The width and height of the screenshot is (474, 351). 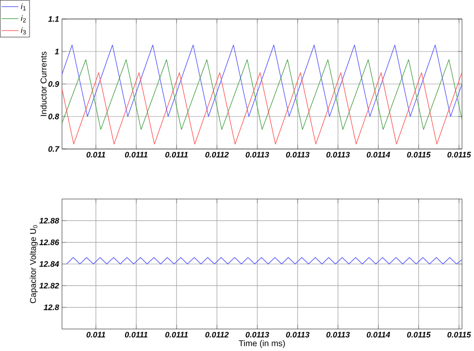 What do you see at coordinates (34, 264) in the screenshot?
I see `y-axis-title: Capacitor Voltage U$_{0}$` at bounding box center [34, 264].